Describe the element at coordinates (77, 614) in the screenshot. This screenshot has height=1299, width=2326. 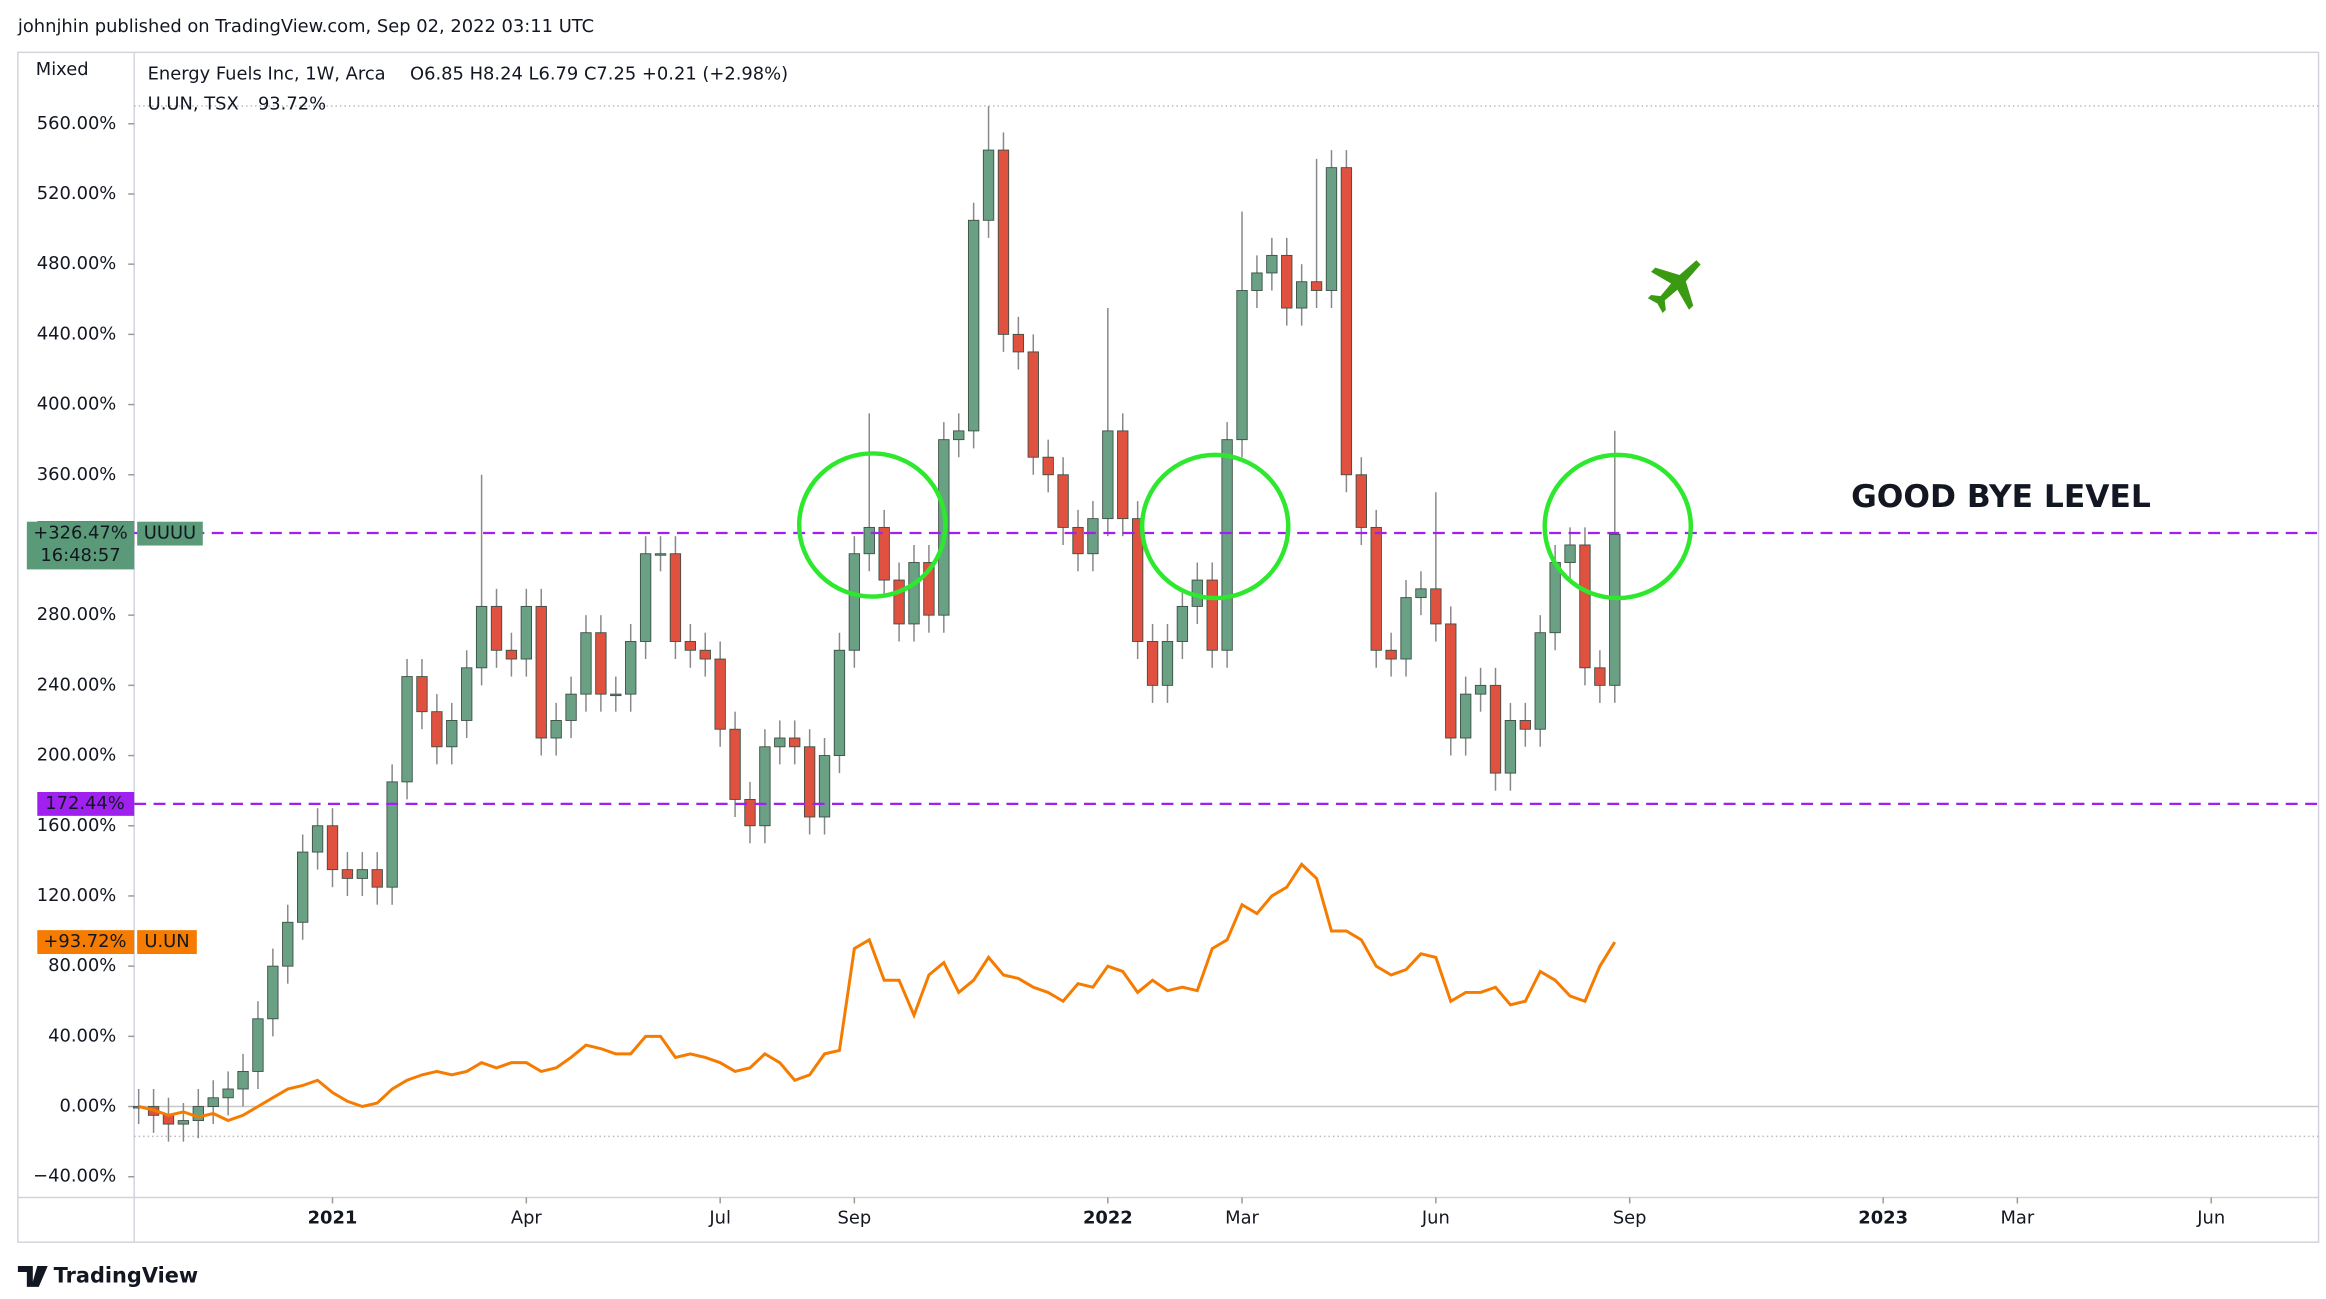
I see `y-tick-label: 280.00%` at that location.